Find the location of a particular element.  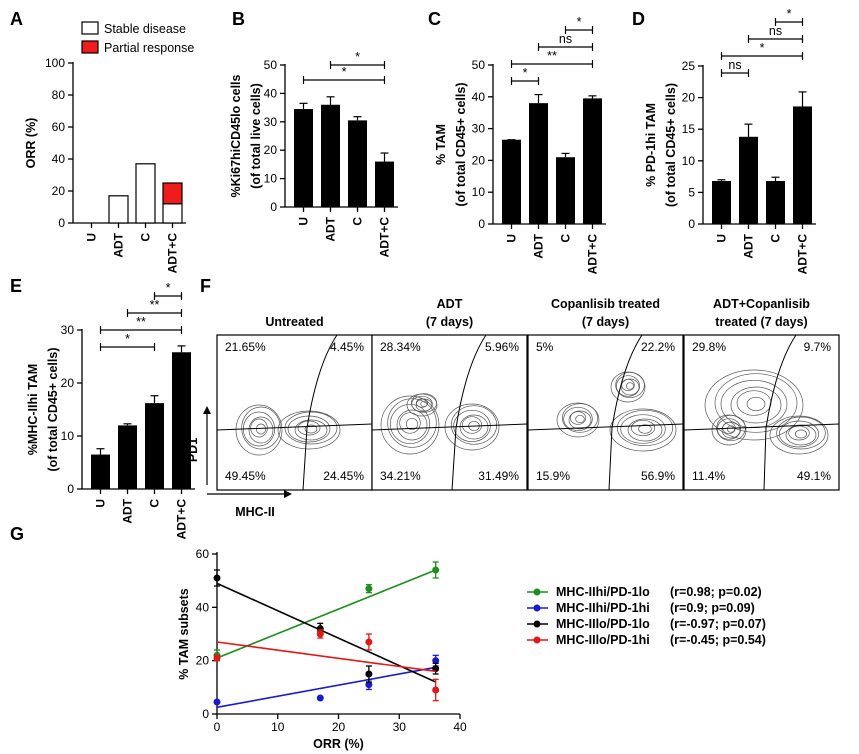

panel-label-a: A is located at coordinates (16, 19).